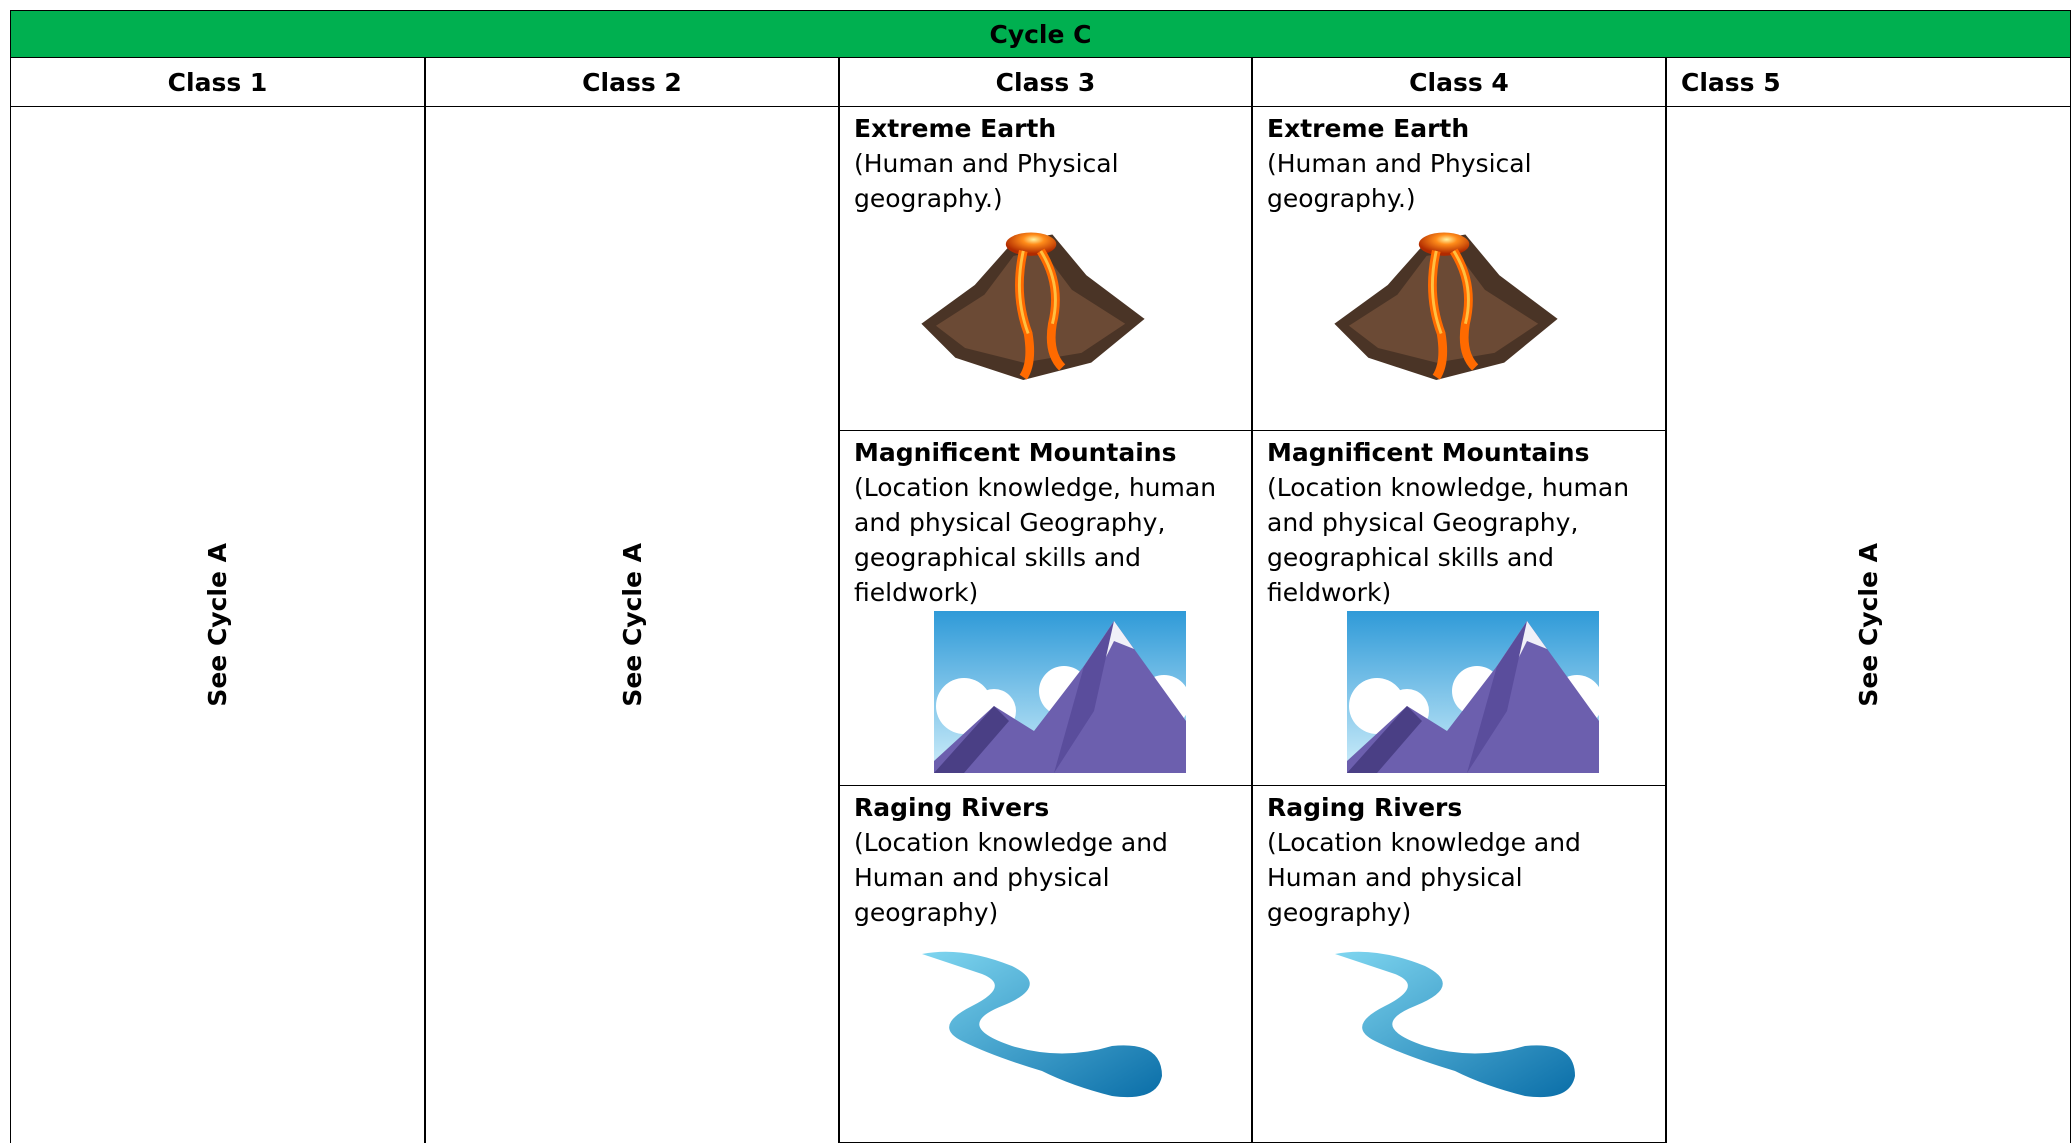  What do you see at coordinates (1045, 82) in the screenshot?
I see `column-header: Class 3` at bounding box center [1045, 82].